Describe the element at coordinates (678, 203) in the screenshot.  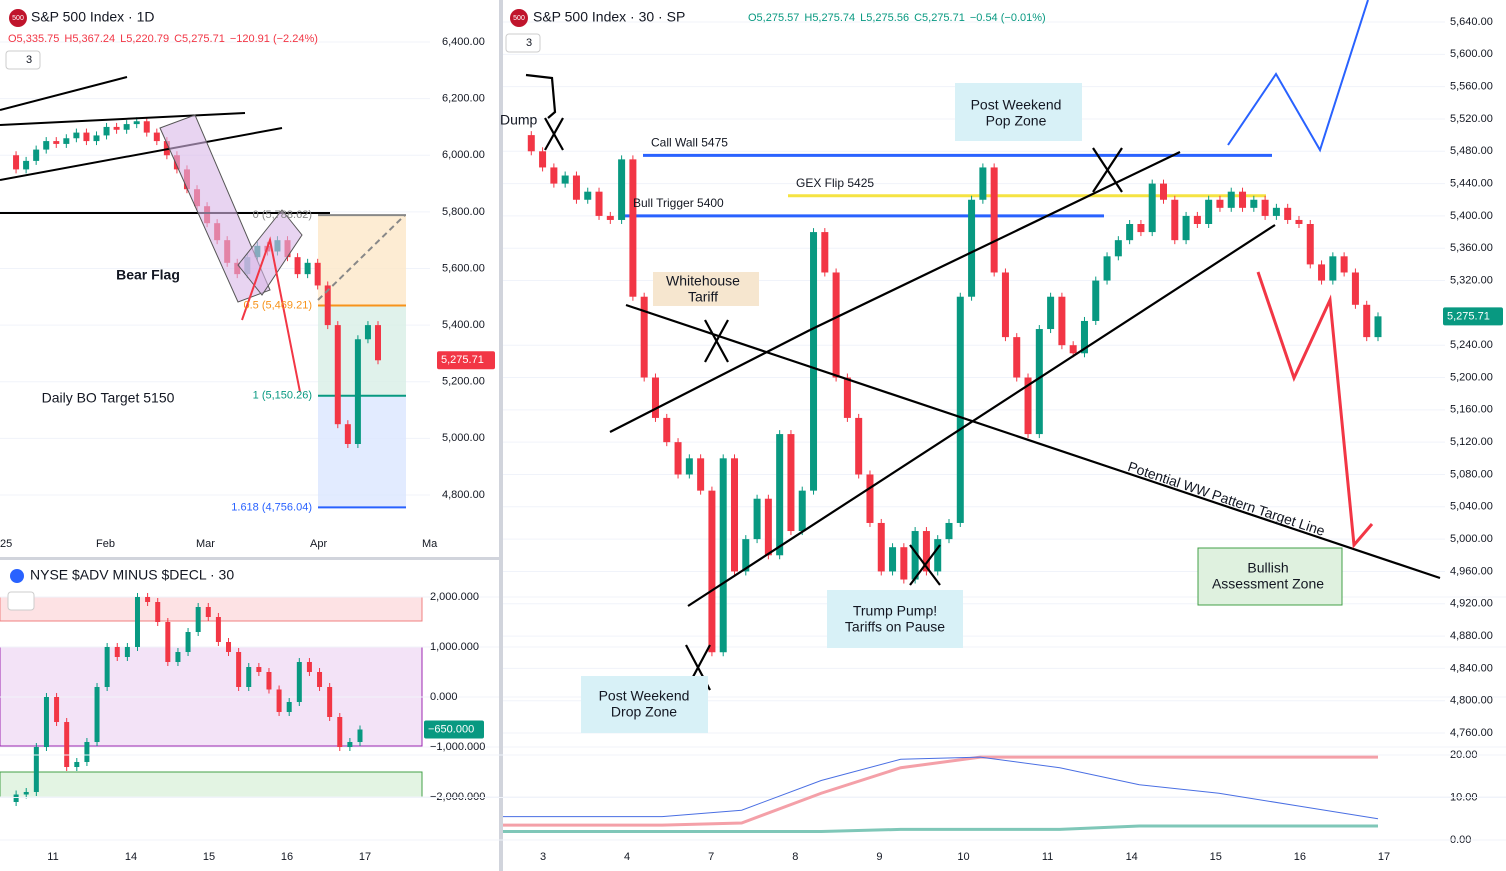
I see `level-label: Bull Trigger 5400` at that location.